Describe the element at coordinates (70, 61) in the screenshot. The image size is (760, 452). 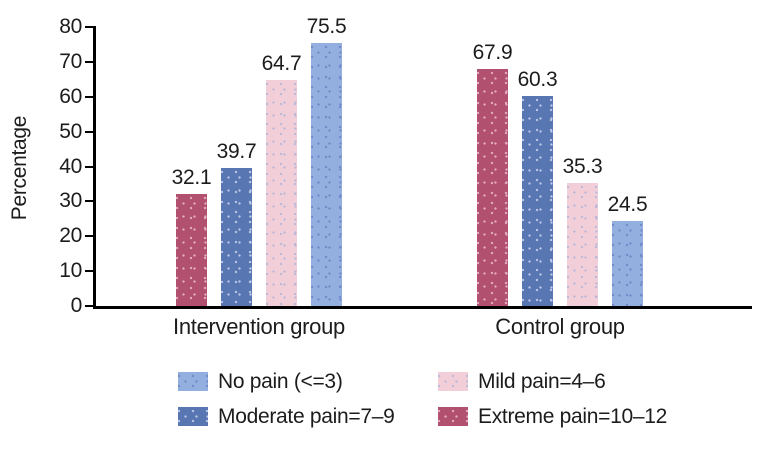
I see `y-tick-label: 70` at that location.